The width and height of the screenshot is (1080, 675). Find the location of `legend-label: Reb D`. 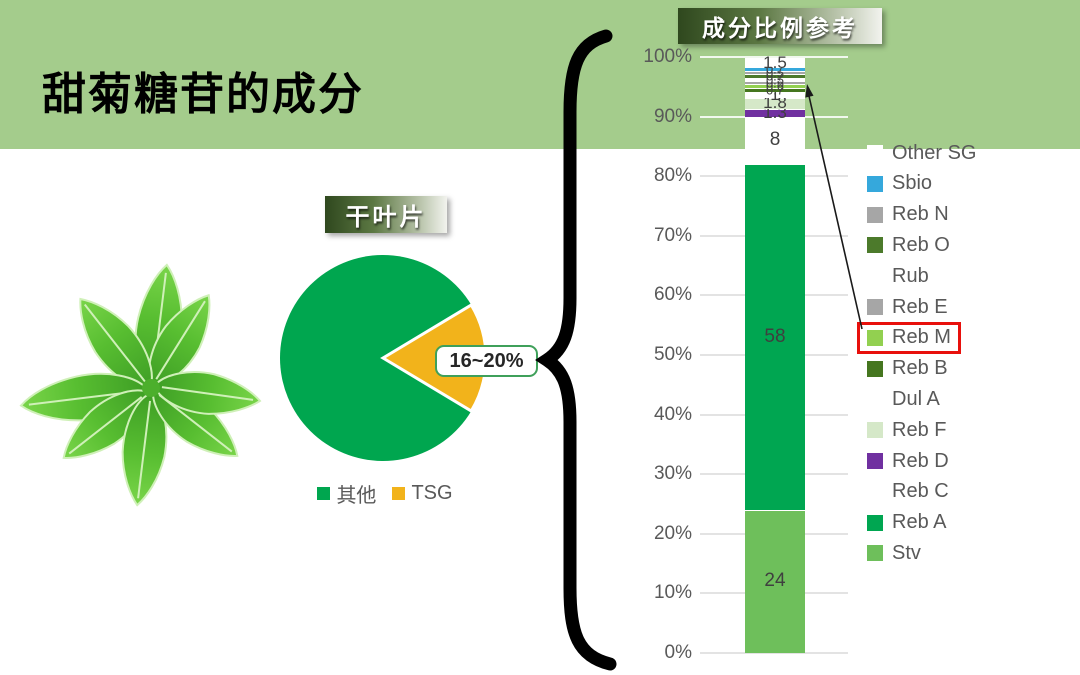

legend-label: Reb D is located at coordinates (920, 460).